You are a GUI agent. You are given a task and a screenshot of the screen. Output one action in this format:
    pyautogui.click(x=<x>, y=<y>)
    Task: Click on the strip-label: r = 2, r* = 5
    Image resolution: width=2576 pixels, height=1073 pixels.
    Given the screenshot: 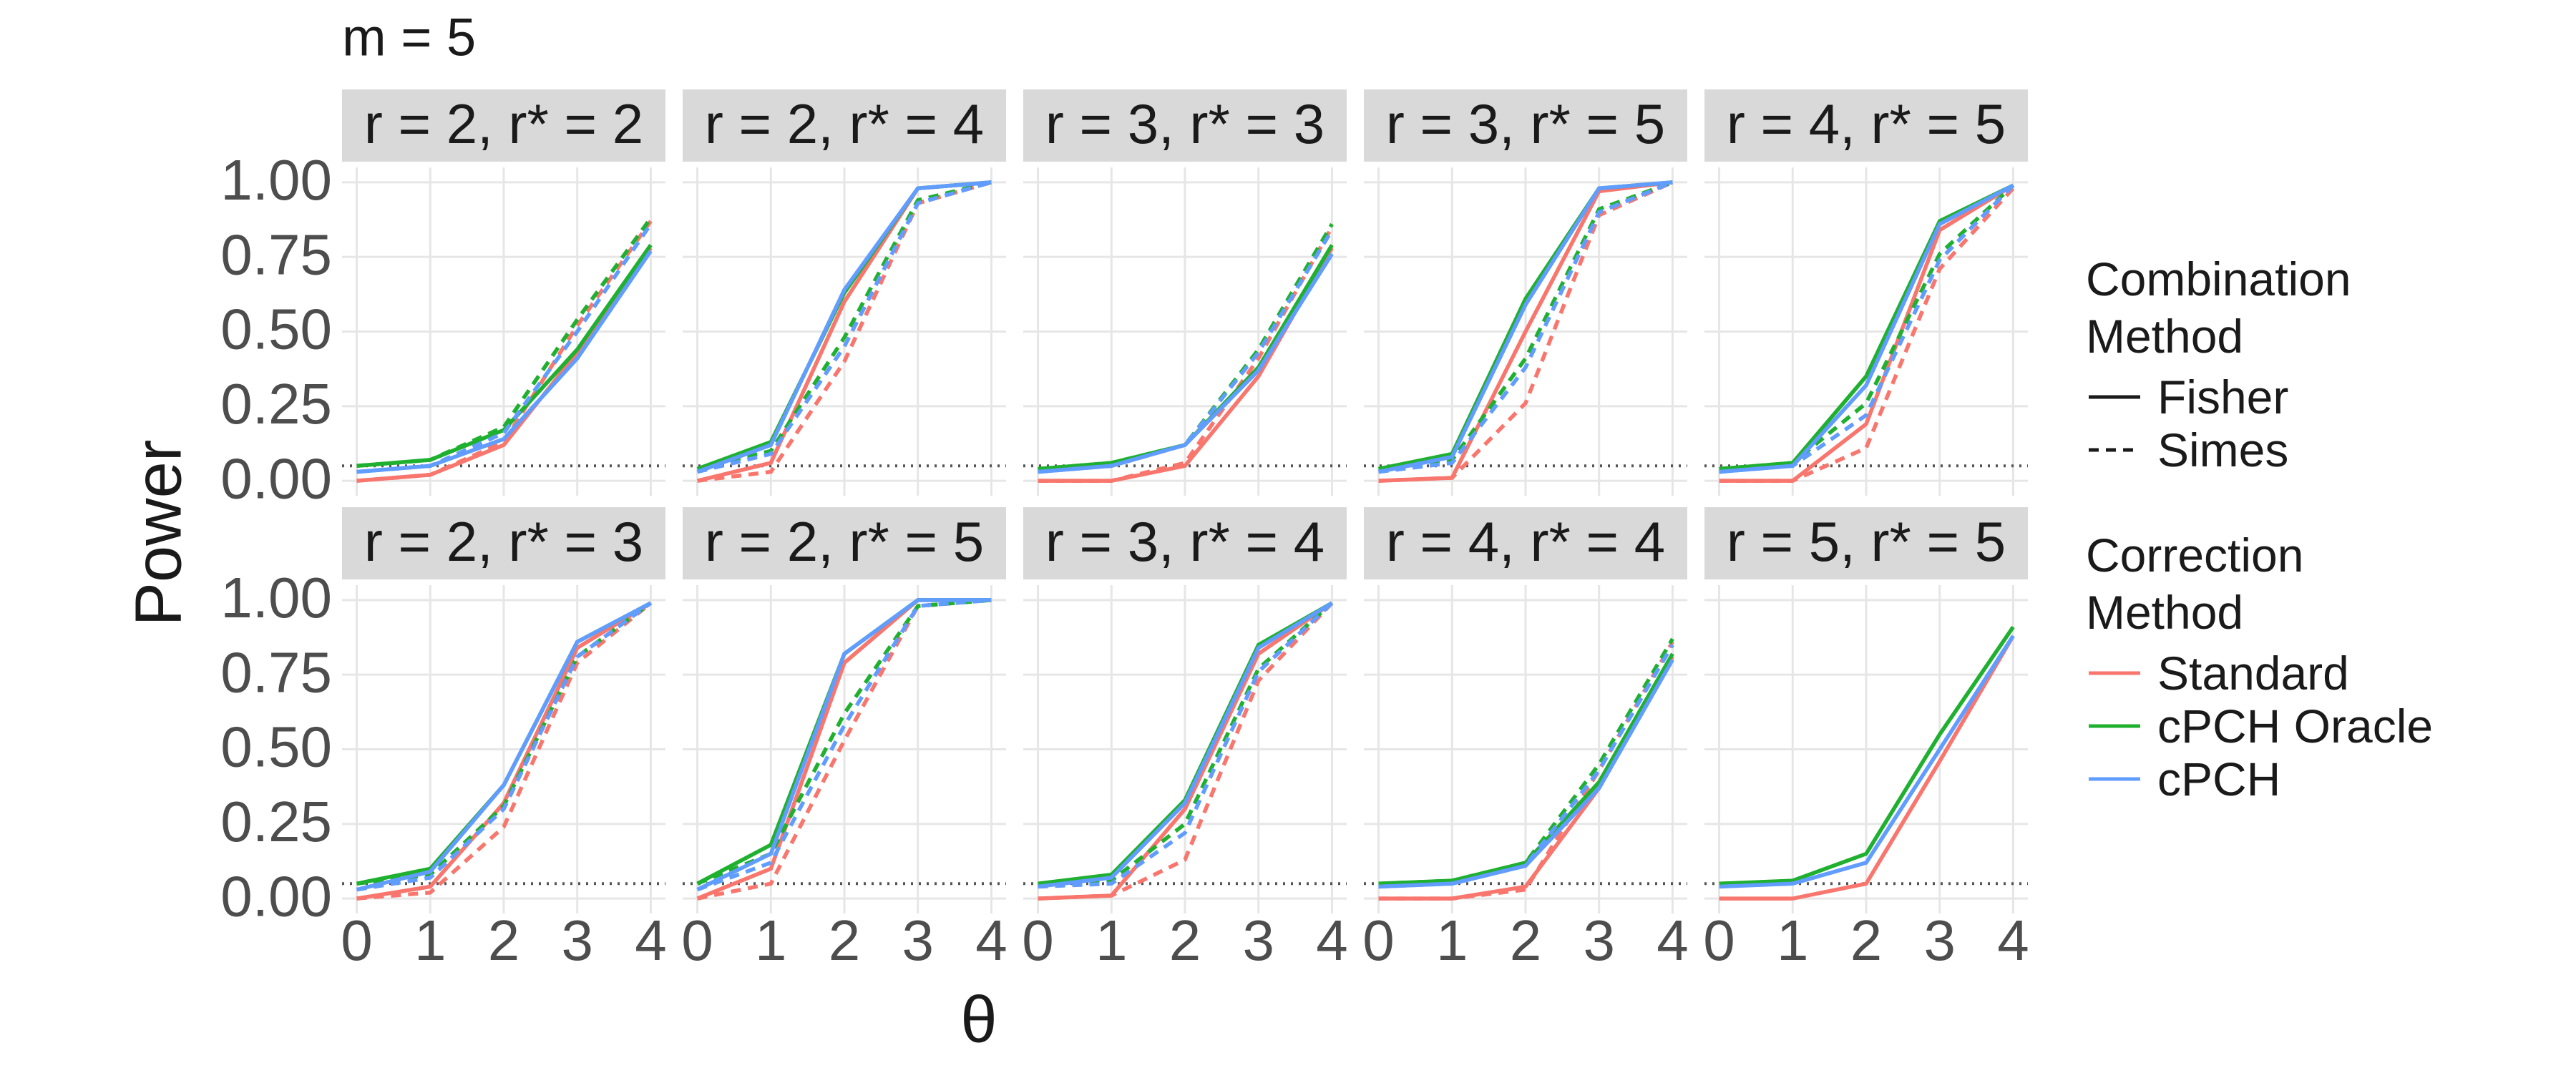 What is the action you would take?
    pyautogui.click(x=844, y=541)
    